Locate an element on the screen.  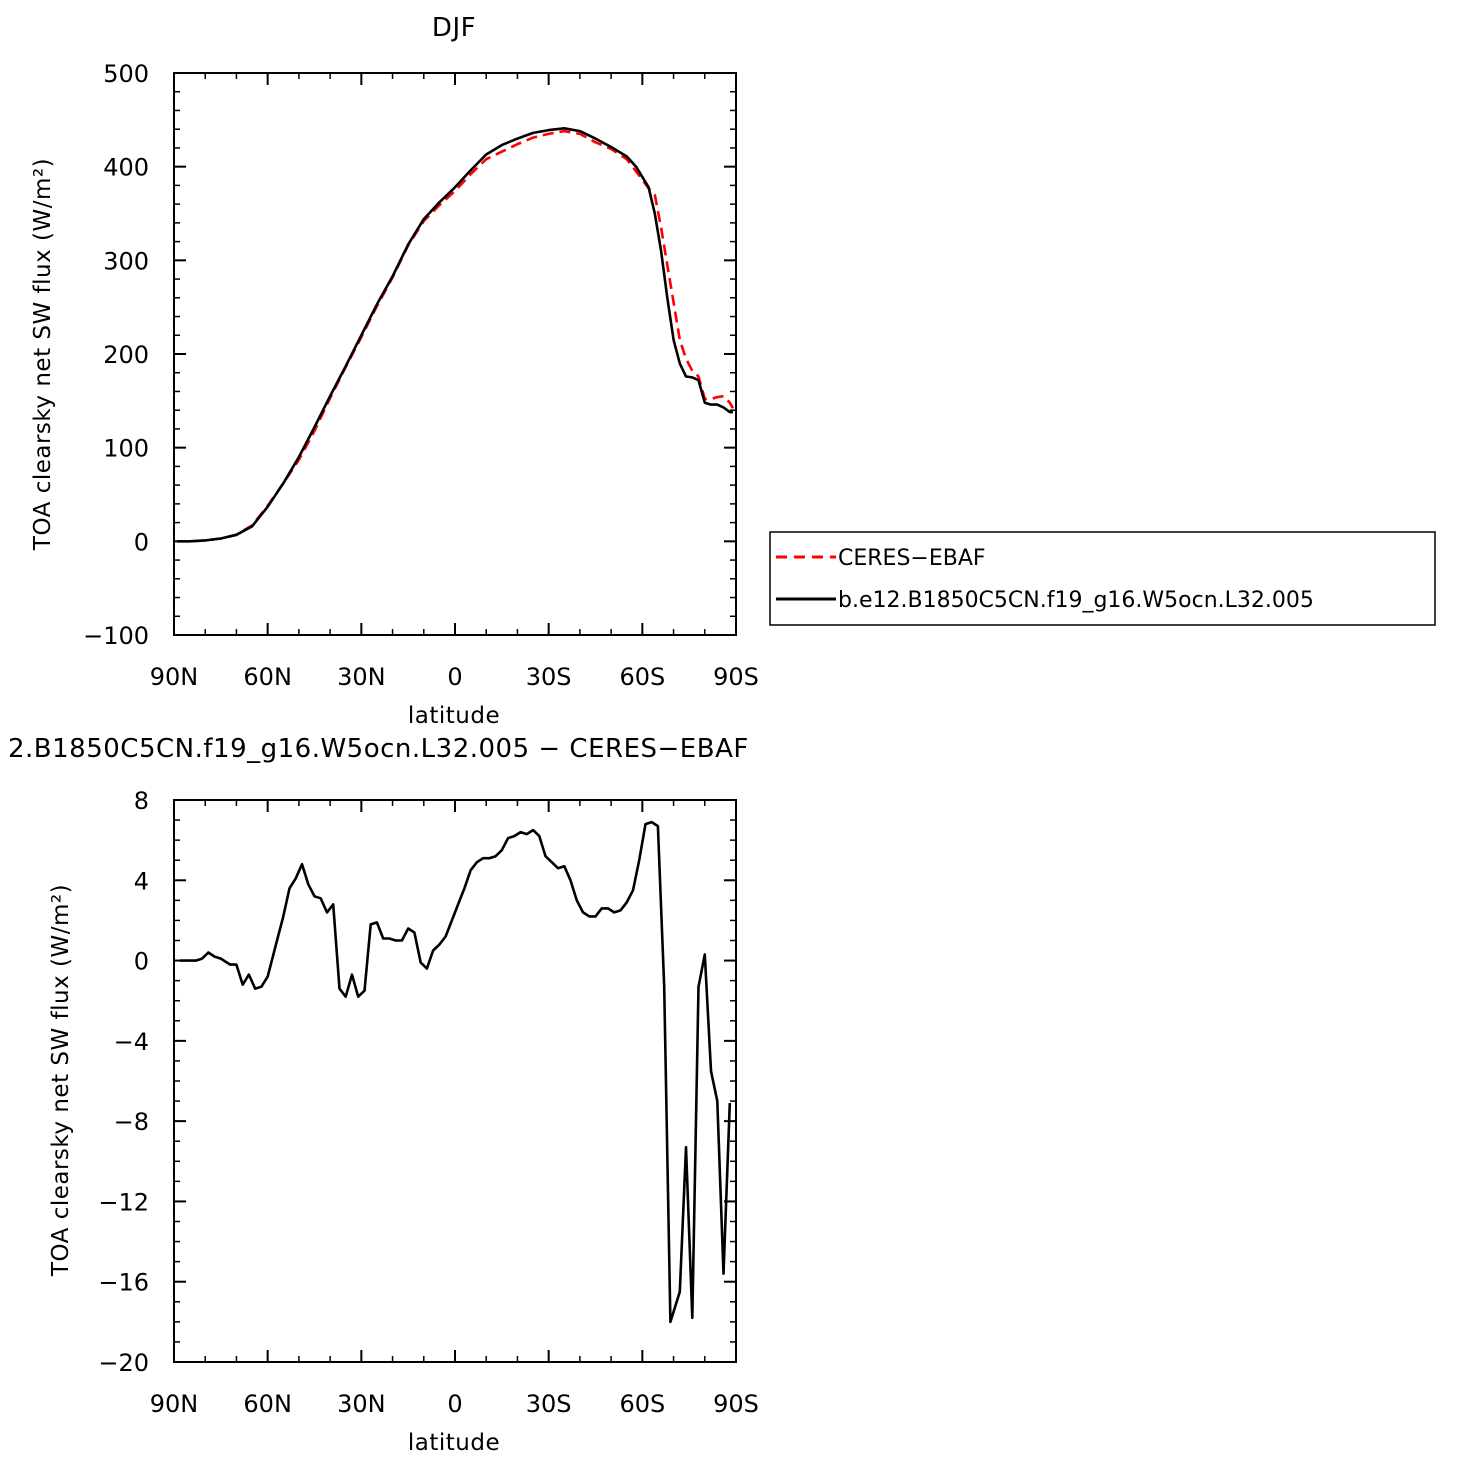
y-tick-label: 400 is located at coordinates (126, 168).